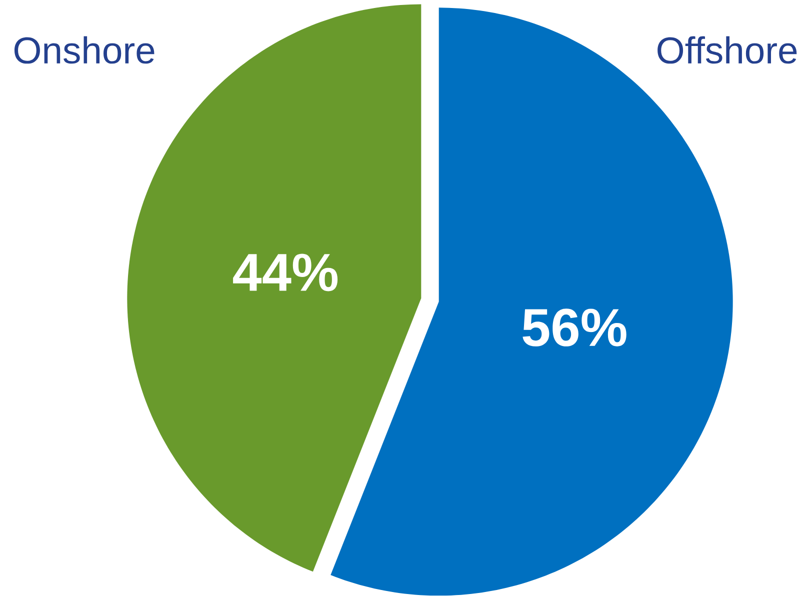 This screenshot has width=811, height=597. What do you see at coordinates (574, 327) in the screenshot?
I see `data-label: 56%` at bounding box center [574, 327].